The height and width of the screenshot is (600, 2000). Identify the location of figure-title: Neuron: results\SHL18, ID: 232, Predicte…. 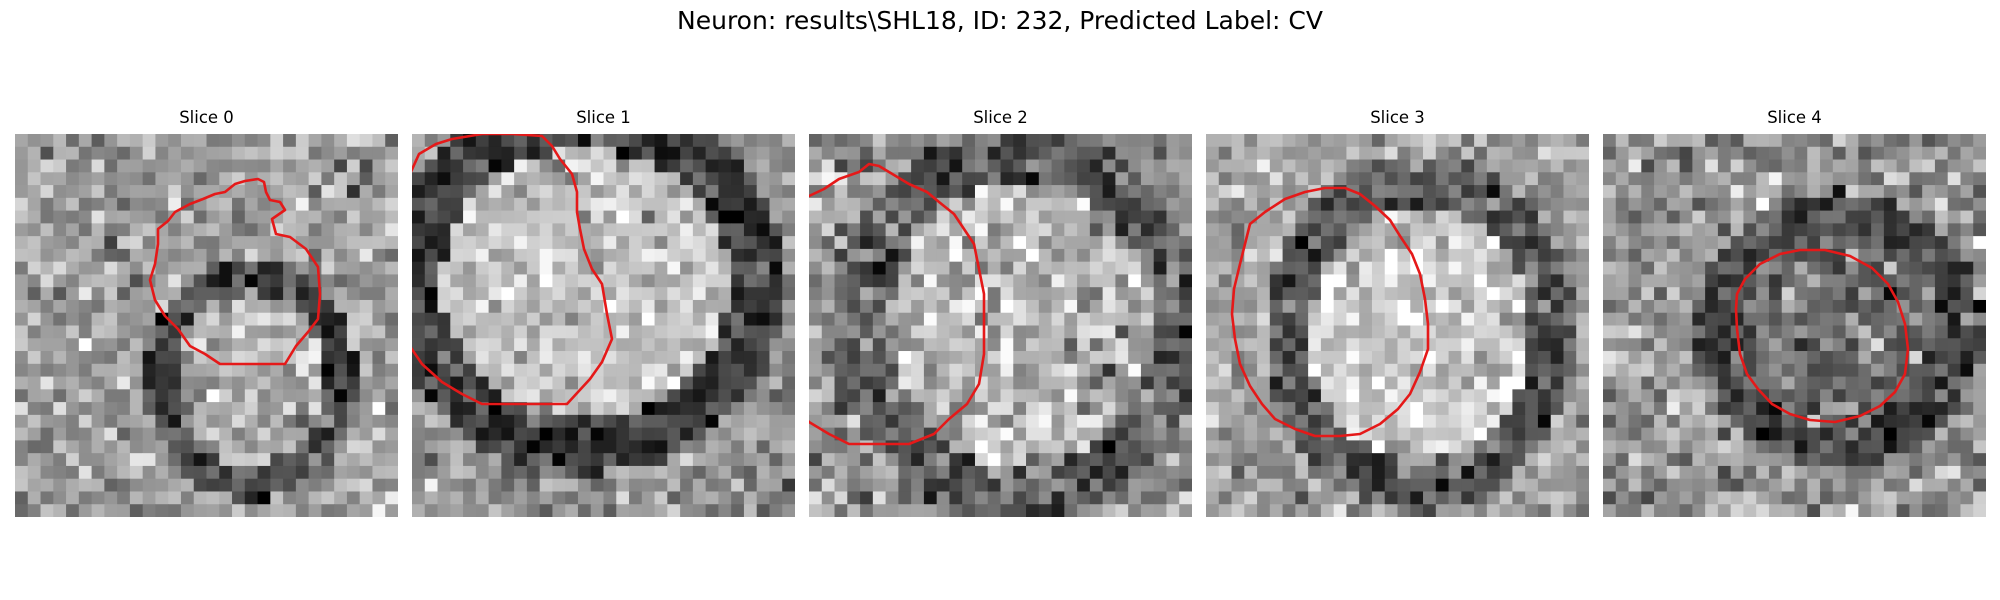
(1000, 20).